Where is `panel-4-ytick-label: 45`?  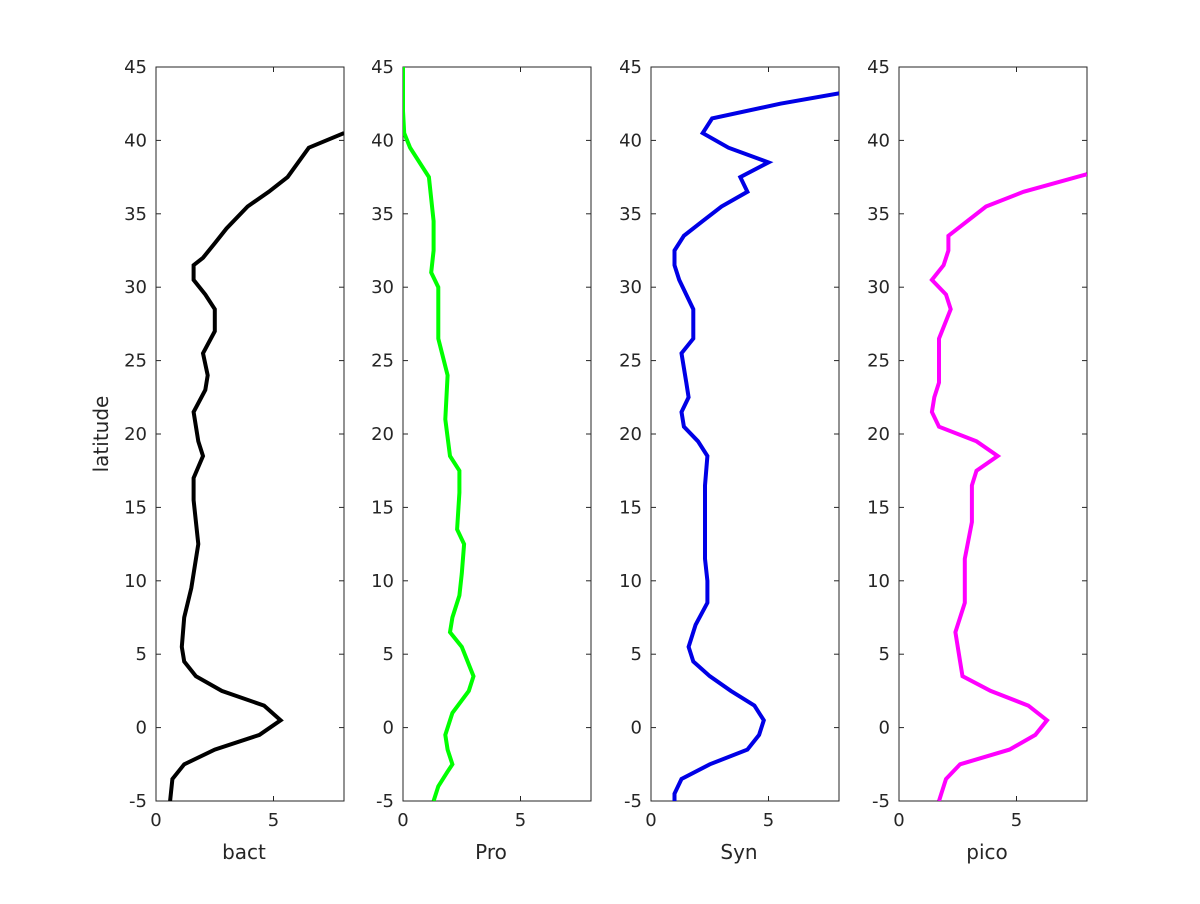
panel-4-ytick-label: 45 is located at coordinates (878, 67).